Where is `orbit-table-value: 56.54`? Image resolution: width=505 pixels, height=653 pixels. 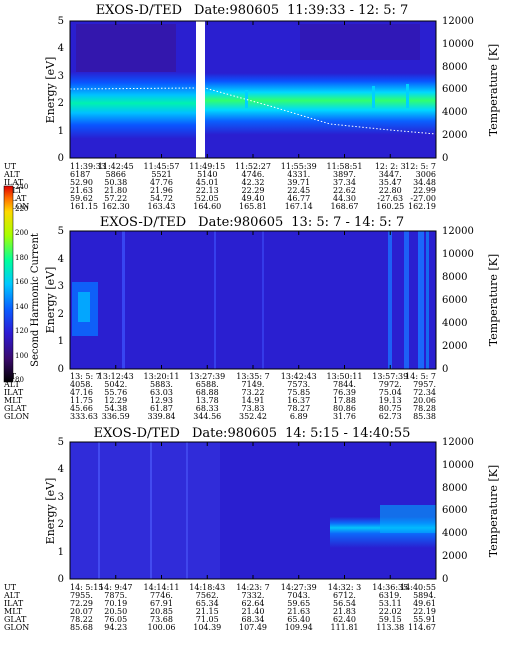 orbit-table-value: 56.54 is located at coordinates (344, 603).